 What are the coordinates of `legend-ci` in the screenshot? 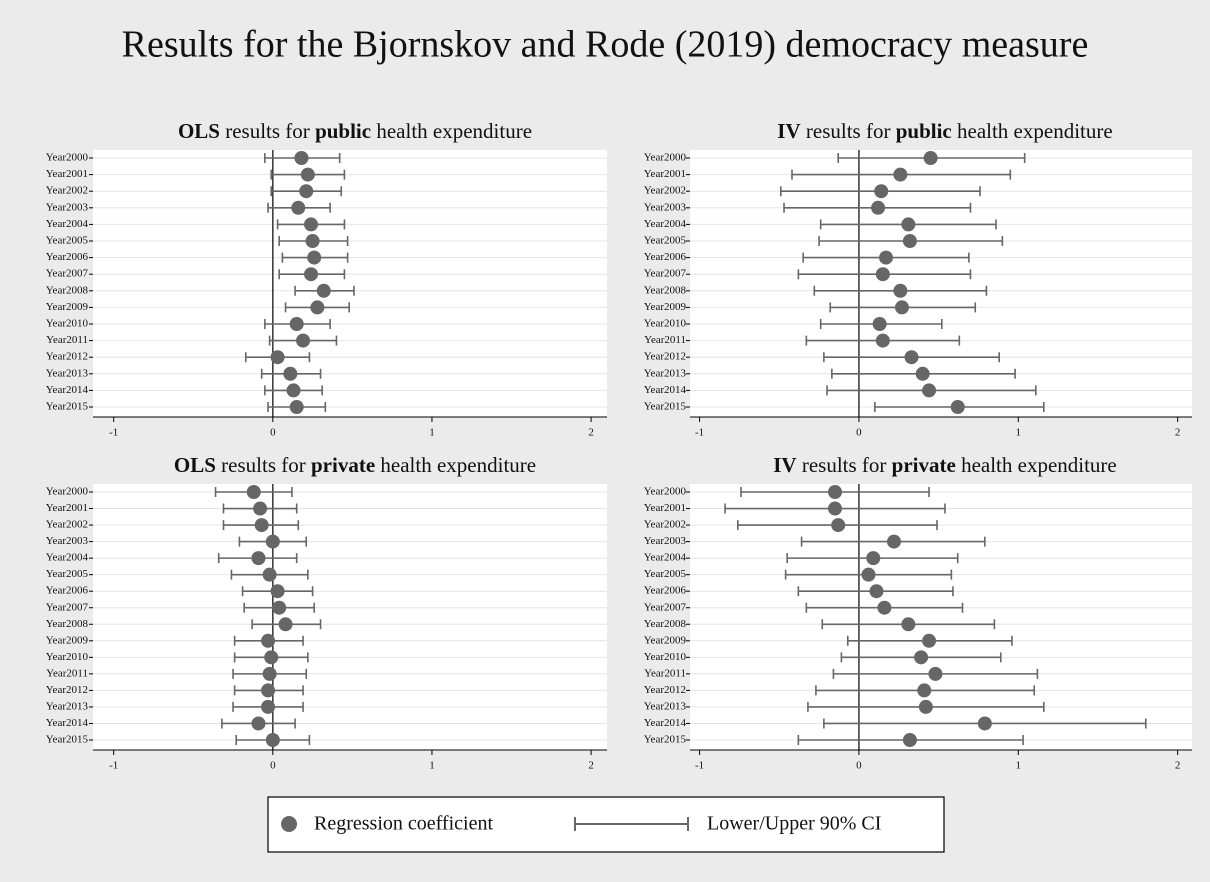 It's located at (631, 824).